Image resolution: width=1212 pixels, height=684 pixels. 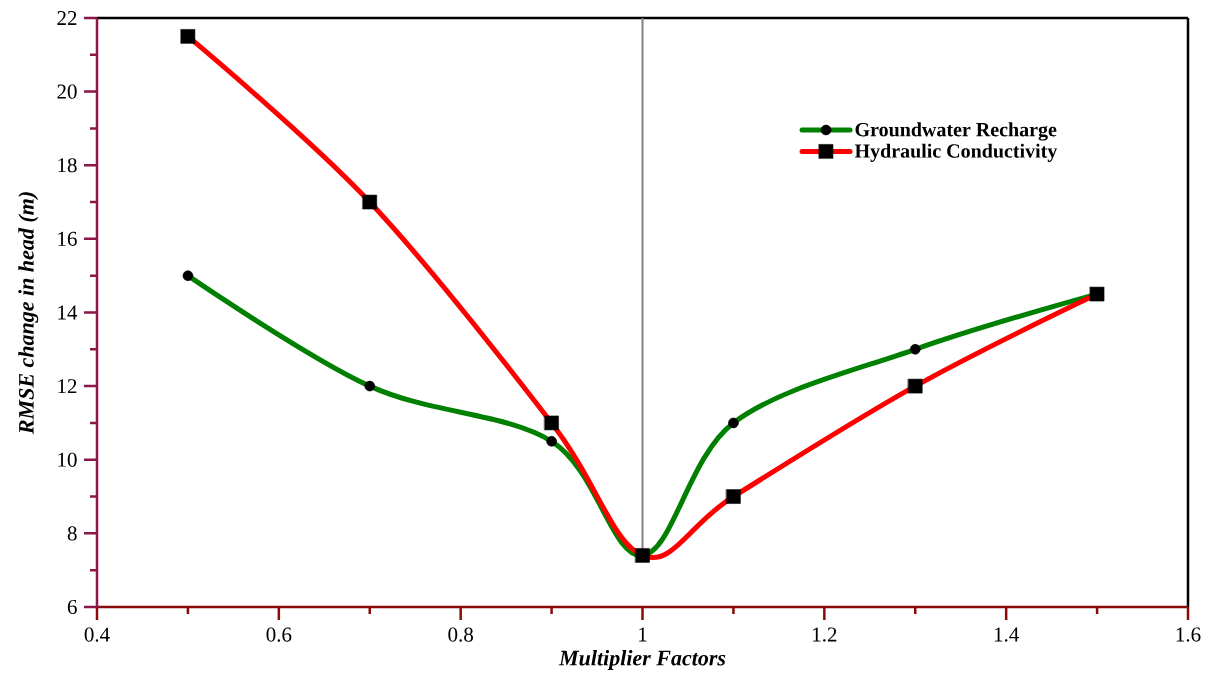 What do you see at coordinates (68, 312) in the screenshot?
I see `y-tick-label: 14` at bounding box center [68, 312].